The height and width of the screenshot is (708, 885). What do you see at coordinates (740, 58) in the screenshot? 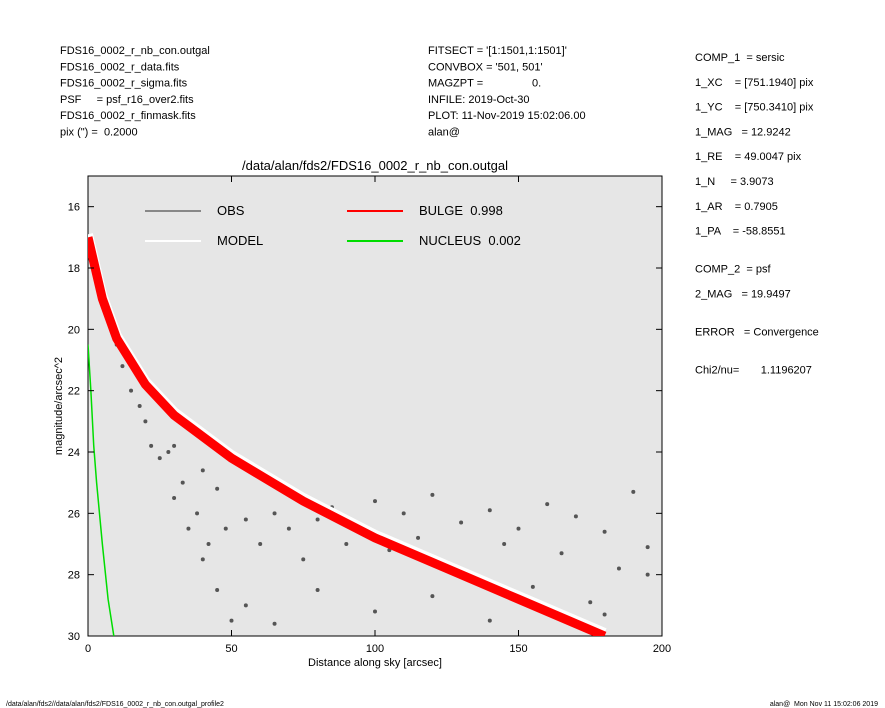
I see `fit-parameter: COMP_1 = sersic` at bounding box center [740, 58].